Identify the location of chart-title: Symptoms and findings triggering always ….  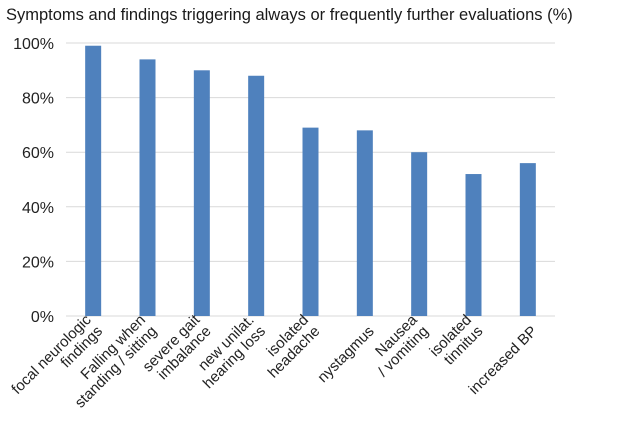
(289, 15).